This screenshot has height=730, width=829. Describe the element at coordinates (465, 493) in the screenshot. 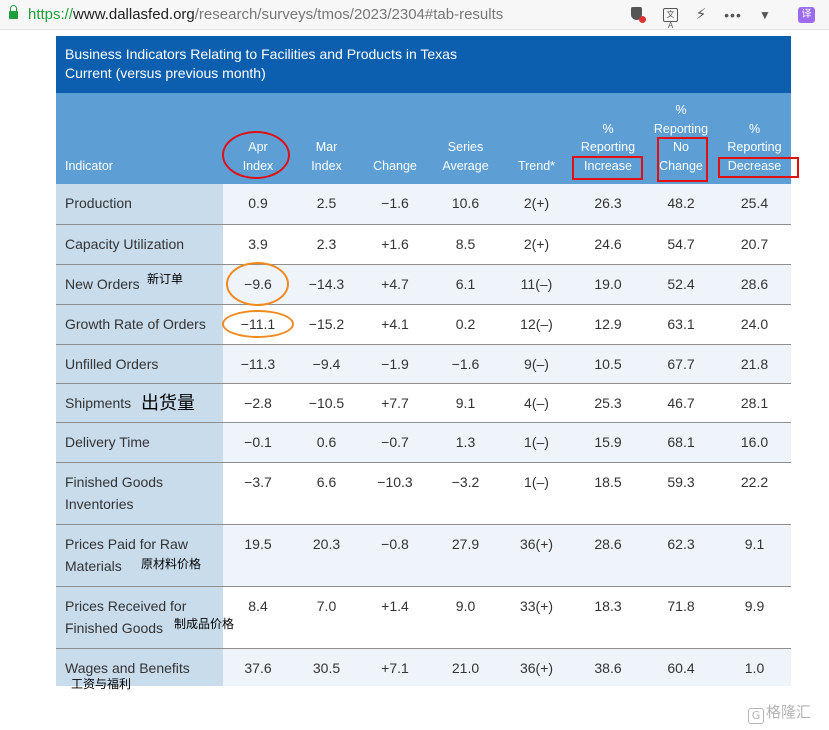

I see `series-cell: −3.2` at that location.